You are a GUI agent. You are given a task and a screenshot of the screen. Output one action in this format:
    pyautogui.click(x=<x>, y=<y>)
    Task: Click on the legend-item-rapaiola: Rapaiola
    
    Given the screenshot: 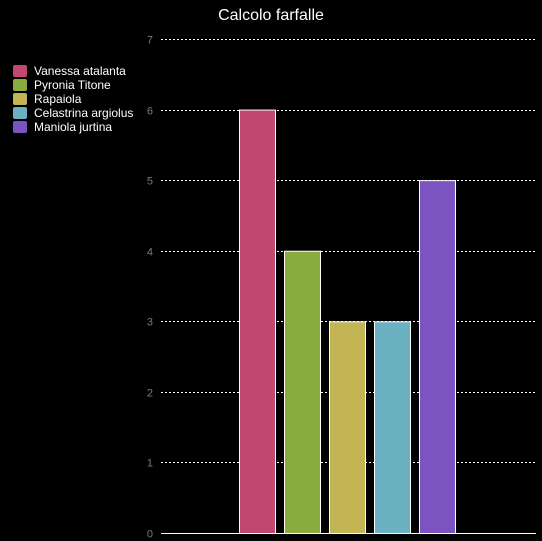 What is the action you would take?
    pyautogui.click(x=73, y=99)
    